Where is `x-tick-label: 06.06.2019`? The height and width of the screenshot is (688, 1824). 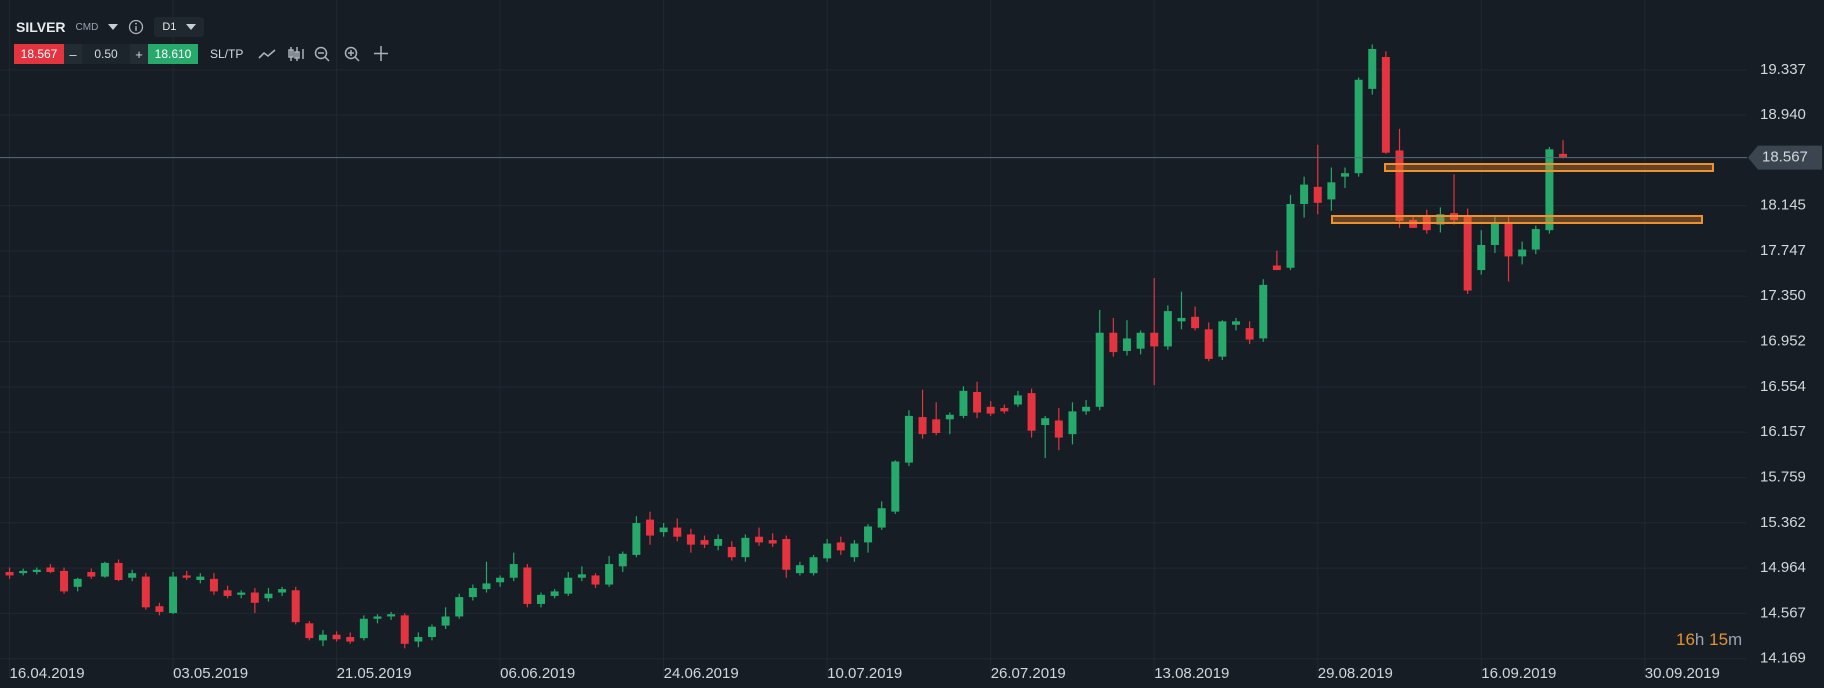 x-tick-label: 06.06.2019 is located at coordinates (537, 673).